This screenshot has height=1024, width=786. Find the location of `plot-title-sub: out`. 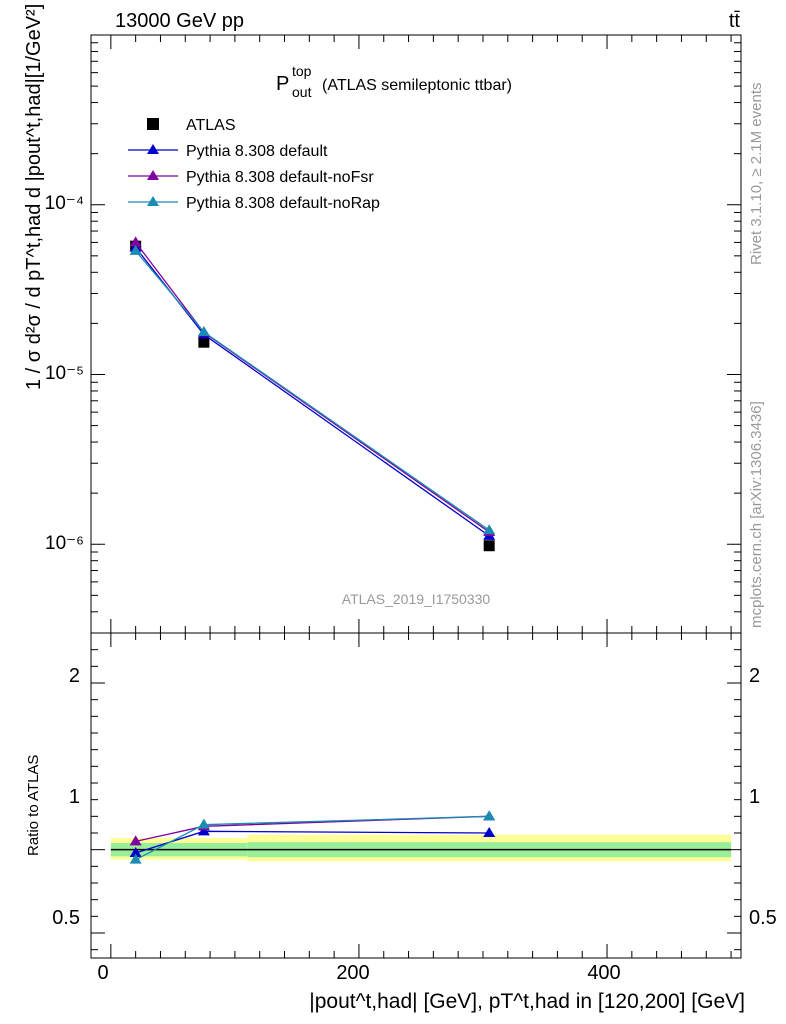

plot-title-sub: out is located at coordinates (302, 92).